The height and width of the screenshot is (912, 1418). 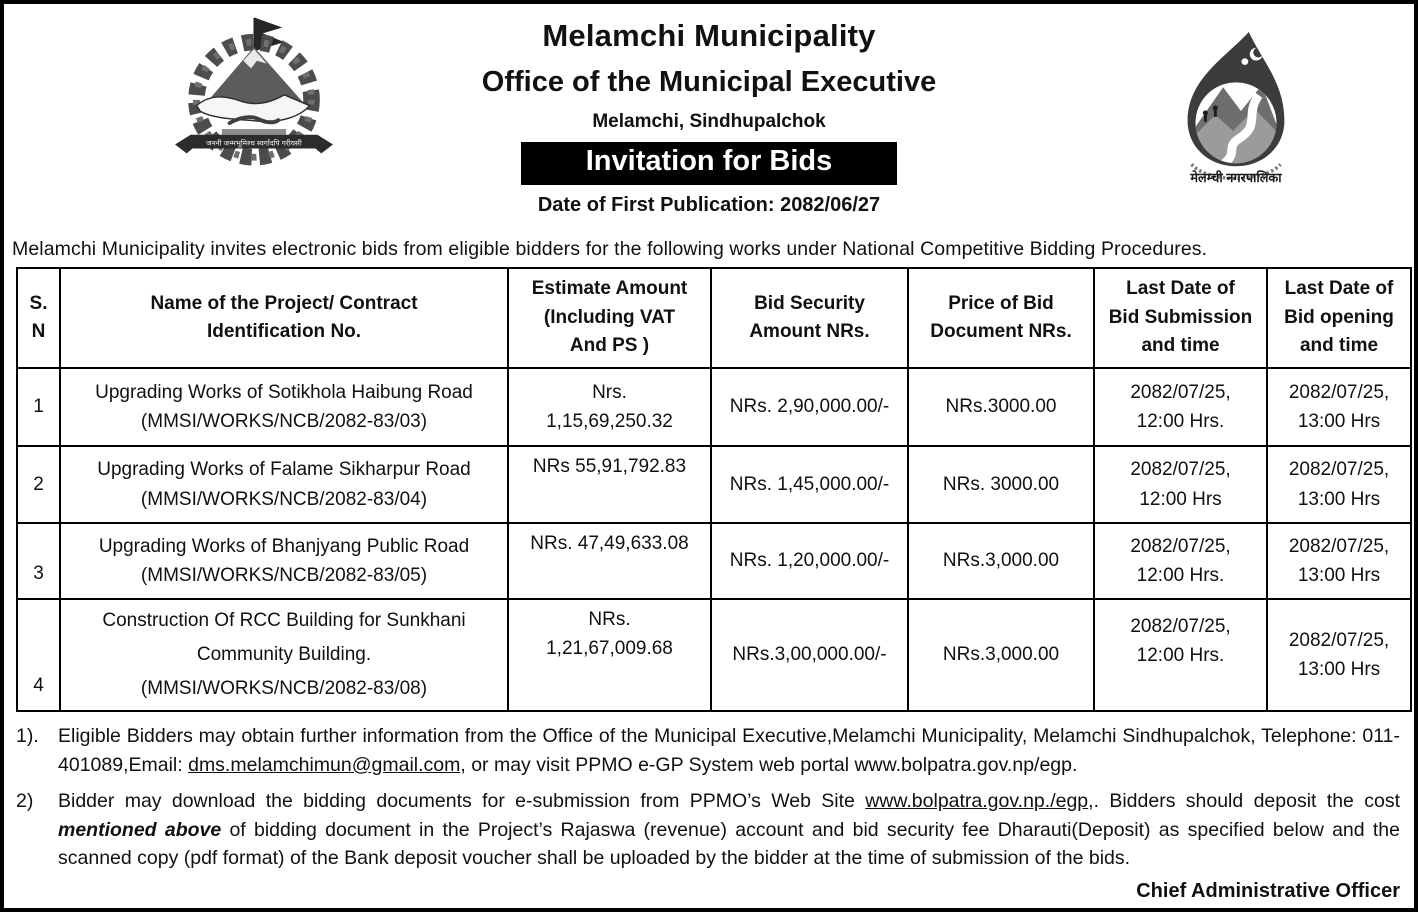 What do you see at coordinates (1001, 407) in the screenshot?
I see `cell-price: NRs.3000.00` at bounding box center [1001, 407].